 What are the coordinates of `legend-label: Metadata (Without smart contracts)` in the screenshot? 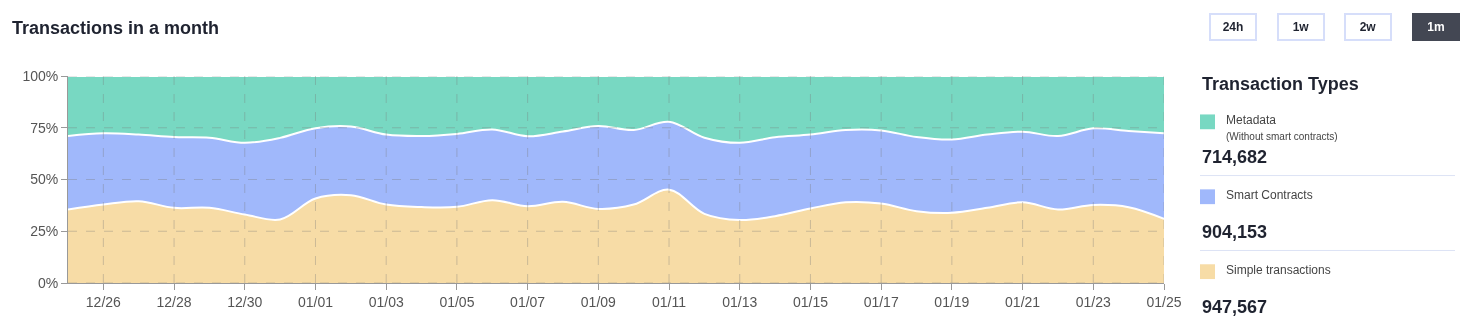 It's located at (1282, 127).